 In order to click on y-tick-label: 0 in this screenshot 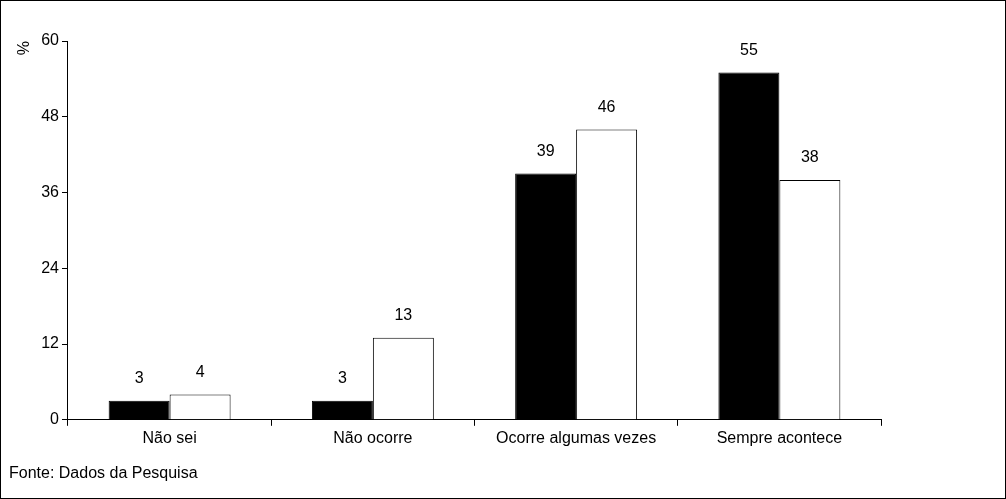, I will do `click(55, 419)`.